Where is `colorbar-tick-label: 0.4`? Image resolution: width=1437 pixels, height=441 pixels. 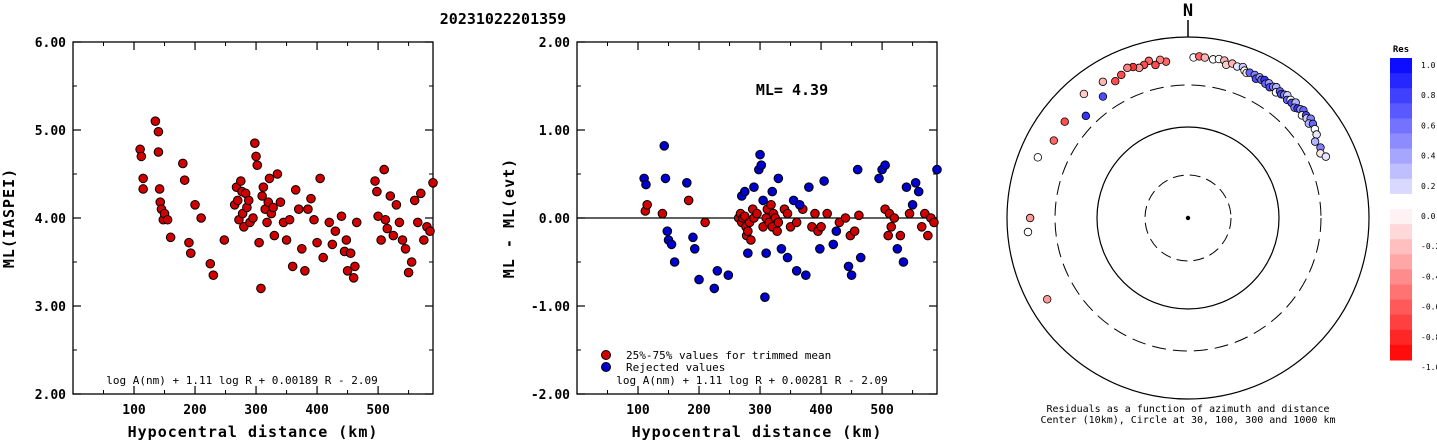 colorbar-tick-label: 0.4 is located at coordinates (1428, 156).